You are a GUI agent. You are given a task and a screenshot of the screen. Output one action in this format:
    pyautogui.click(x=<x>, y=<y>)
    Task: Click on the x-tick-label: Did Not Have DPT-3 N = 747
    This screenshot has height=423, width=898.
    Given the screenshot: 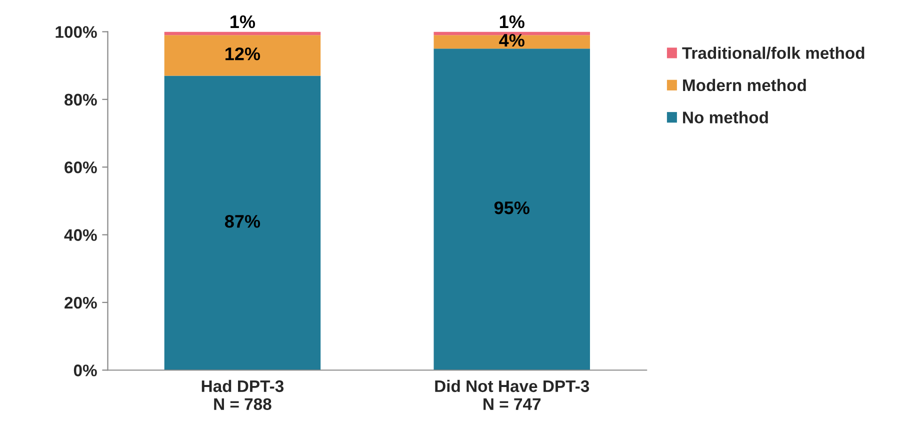 What is the action you would take?
    pyautogui.click(x=512, y=395)
    